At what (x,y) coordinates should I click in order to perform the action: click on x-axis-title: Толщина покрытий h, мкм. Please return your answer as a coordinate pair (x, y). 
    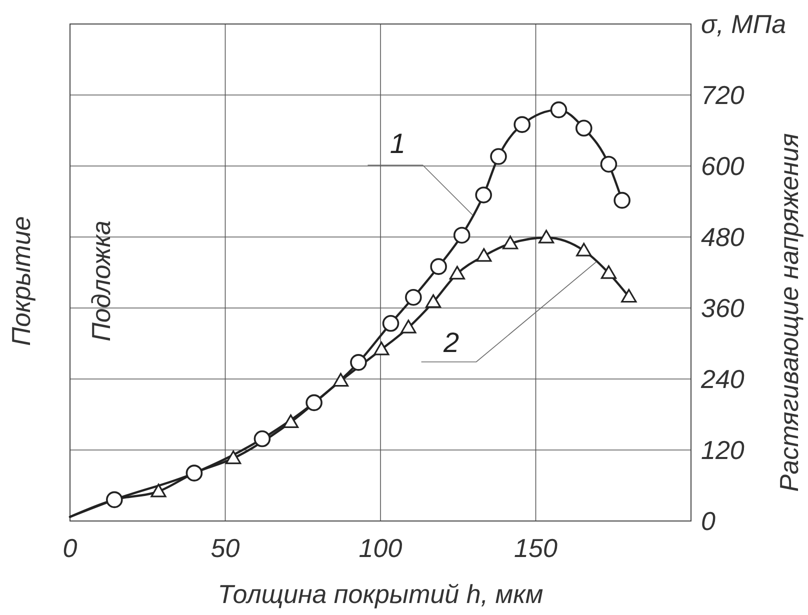
    Looking at the image, I should click on (381, 594).